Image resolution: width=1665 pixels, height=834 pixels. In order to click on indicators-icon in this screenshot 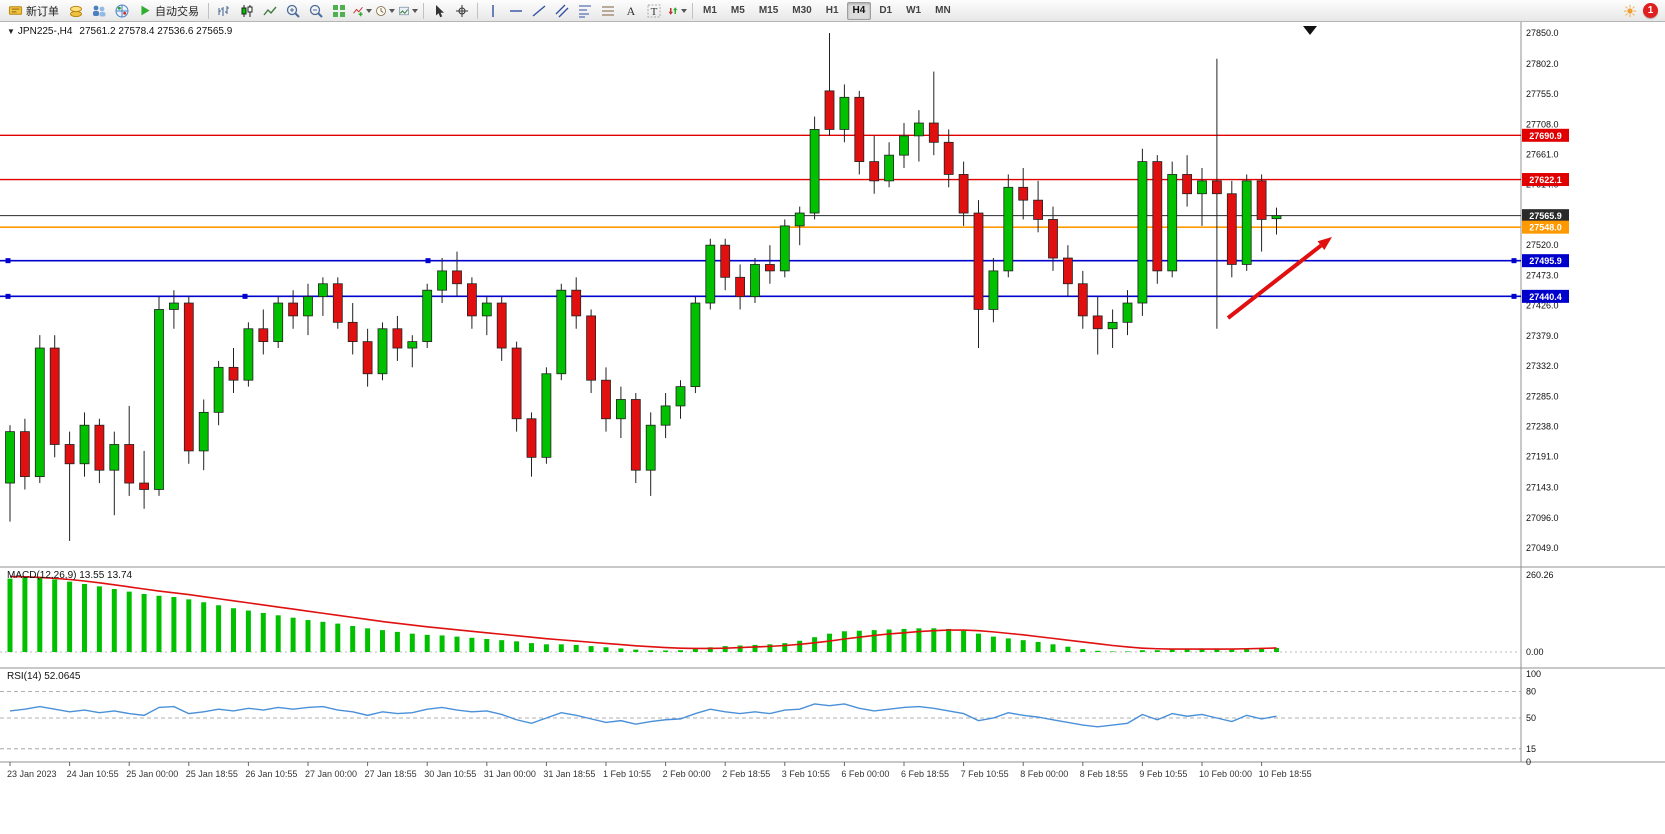, I will do `click(358, 11)`.